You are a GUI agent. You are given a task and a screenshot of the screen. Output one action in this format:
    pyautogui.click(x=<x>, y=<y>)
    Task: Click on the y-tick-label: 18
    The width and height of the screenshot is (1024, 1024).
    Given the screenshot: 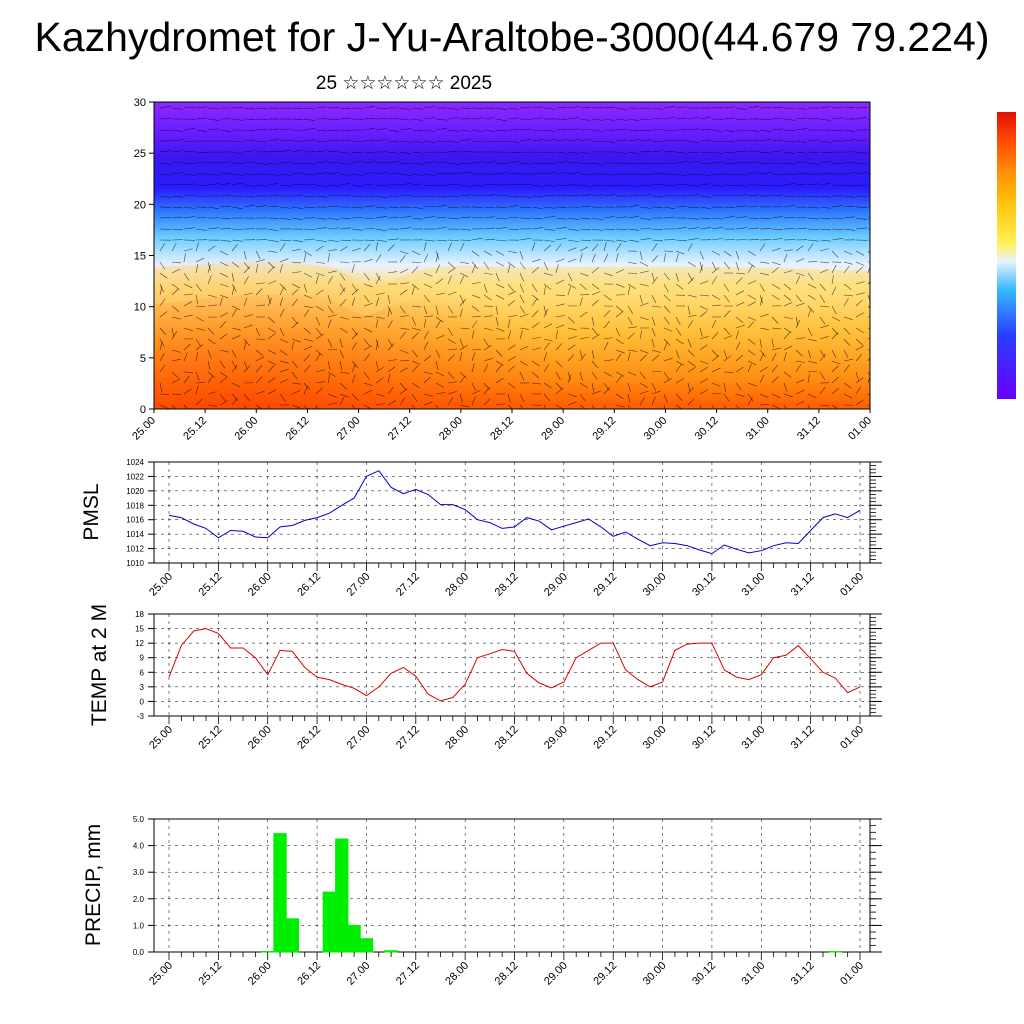 What is the action you would take?
    pyautogui.click(x=139, y=614)
    